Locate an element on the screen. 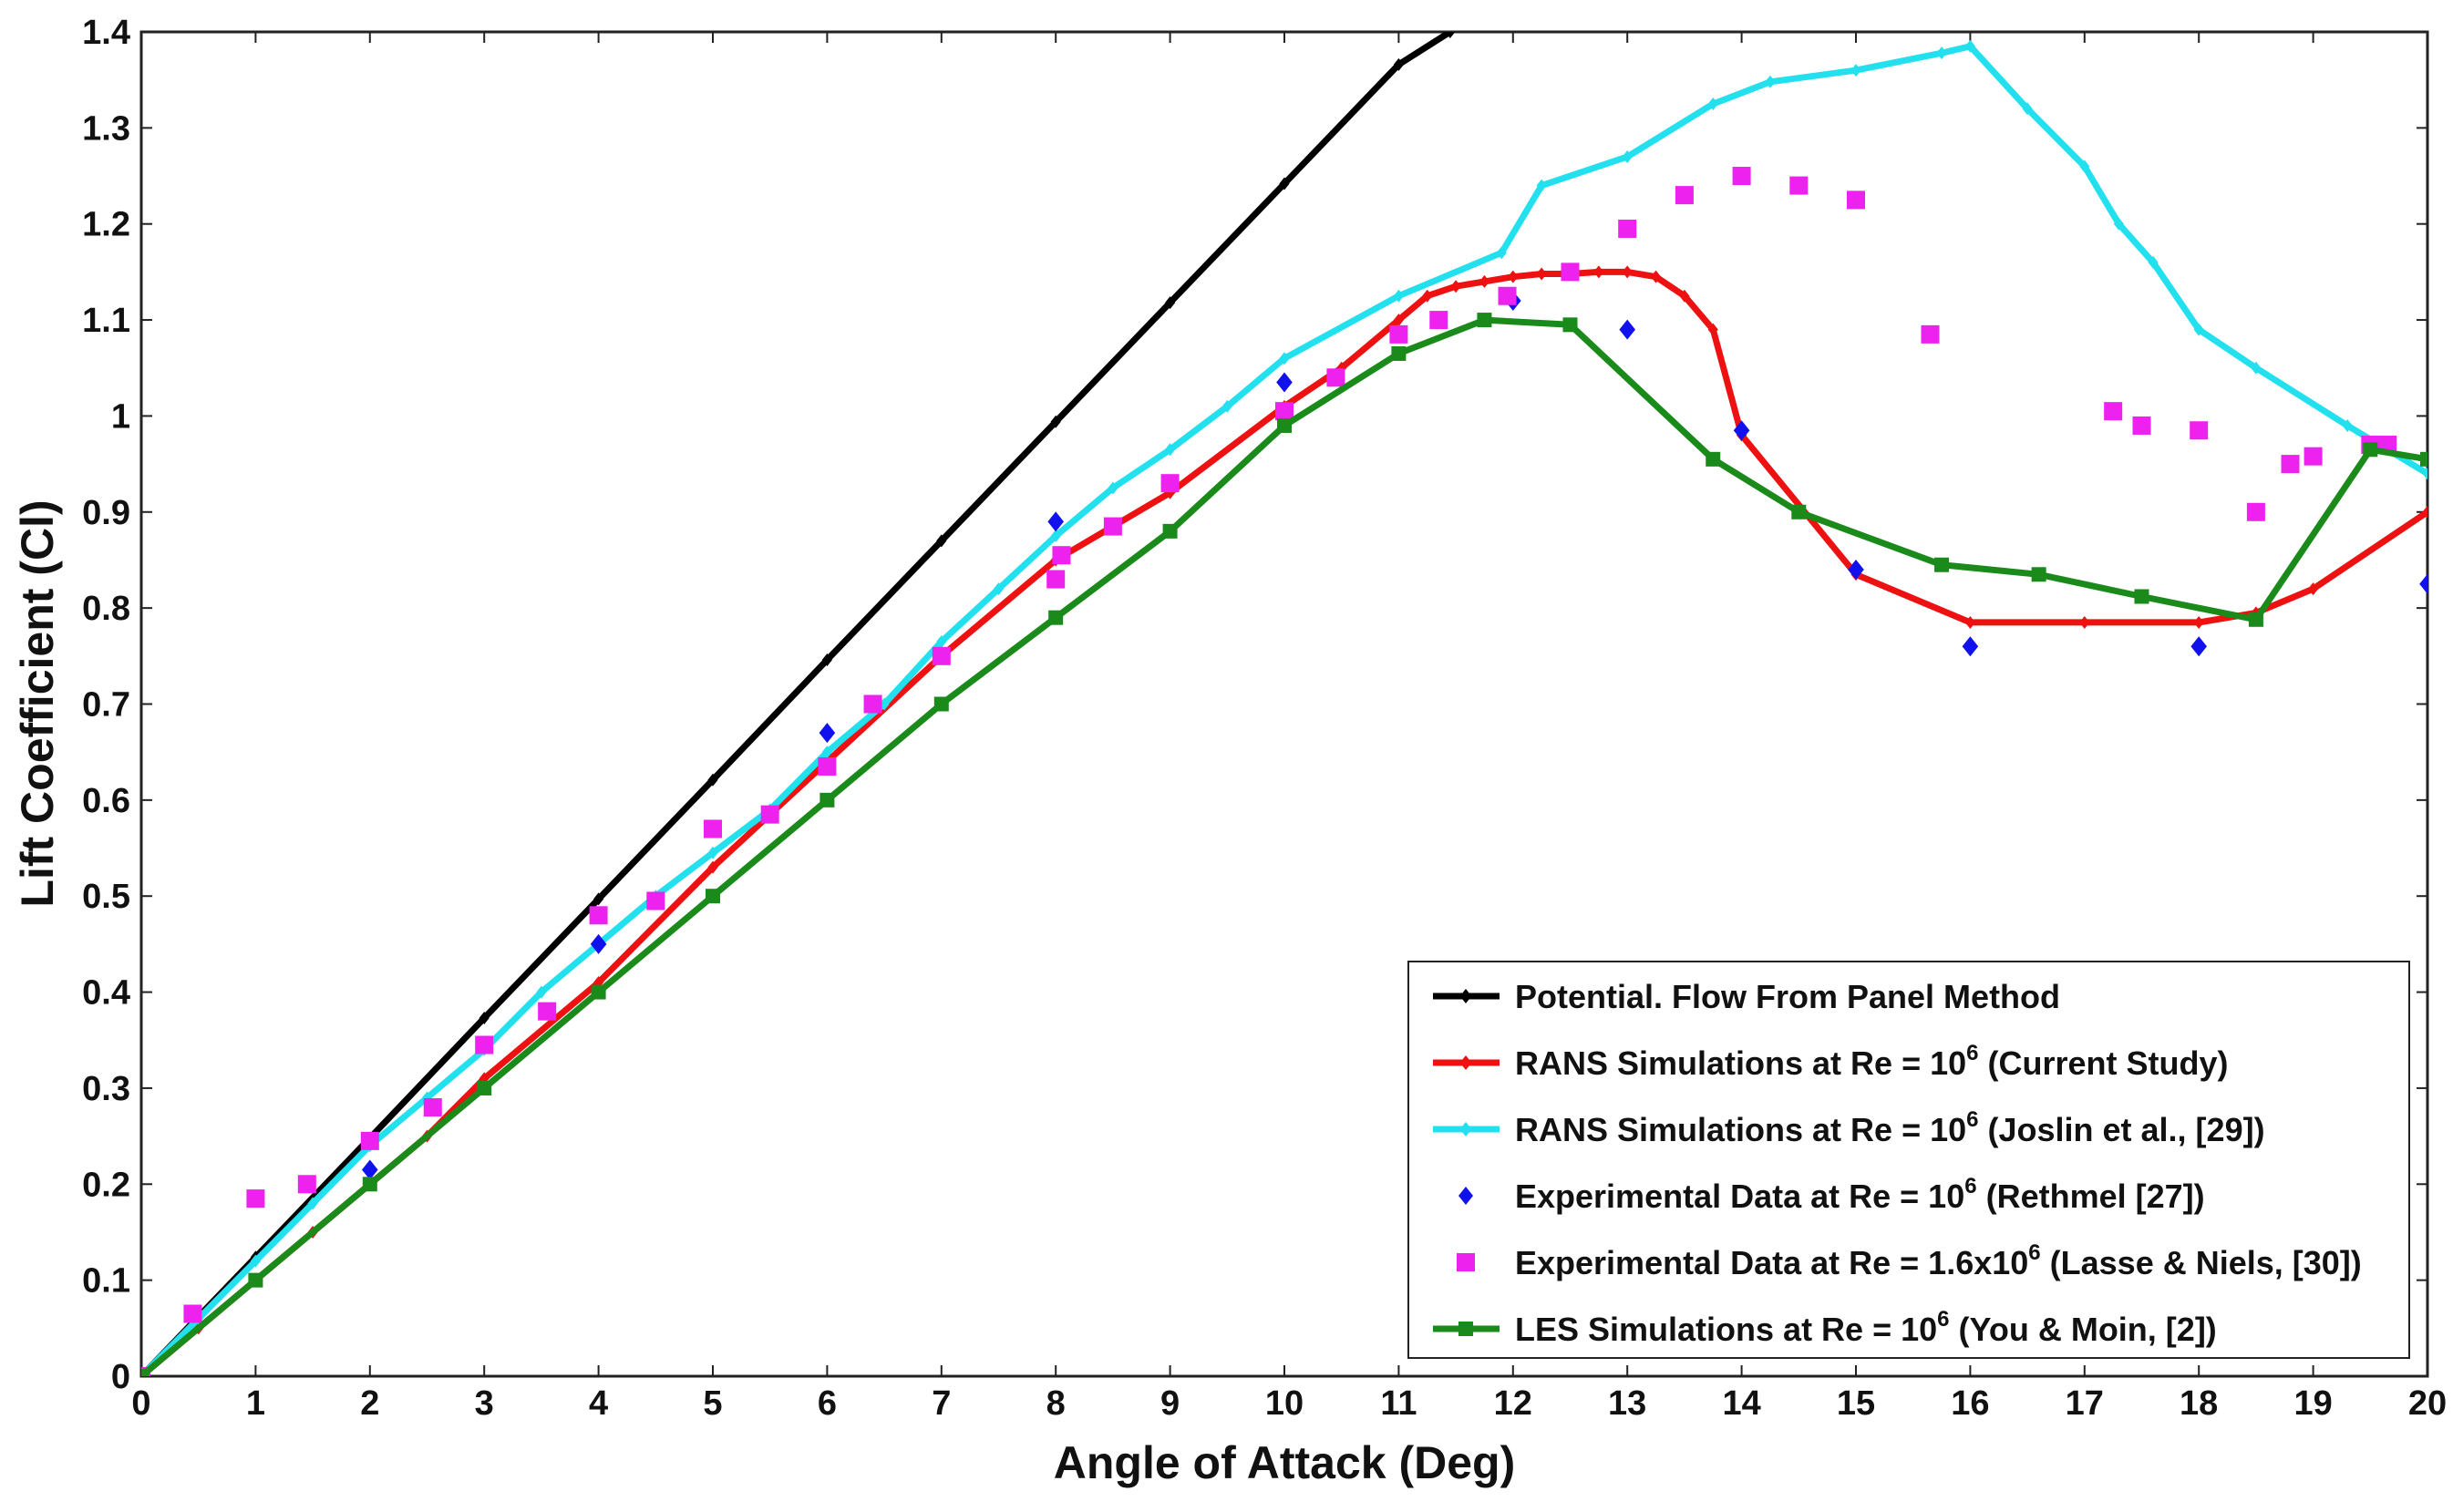 Image resolution: width=2453 pixels, height=1512 pixels. x-tick-label: 4 is located at coordinates (598, 1403).